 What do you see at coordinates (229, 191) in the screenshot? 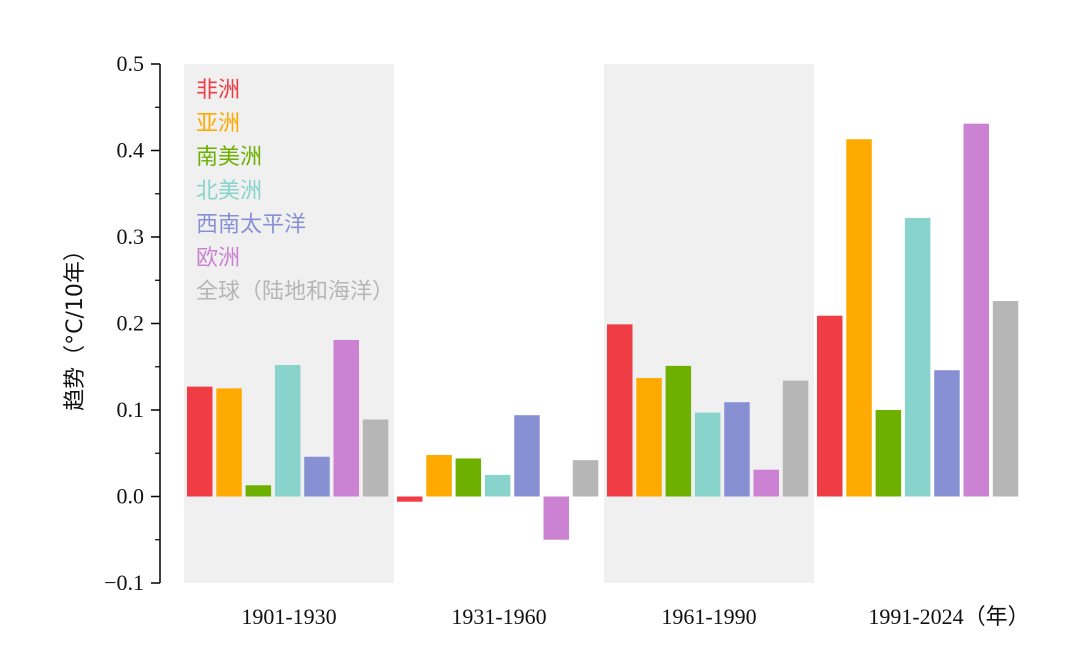
I see `legend-entry: 北美洲` at bounding box center [229, 191].